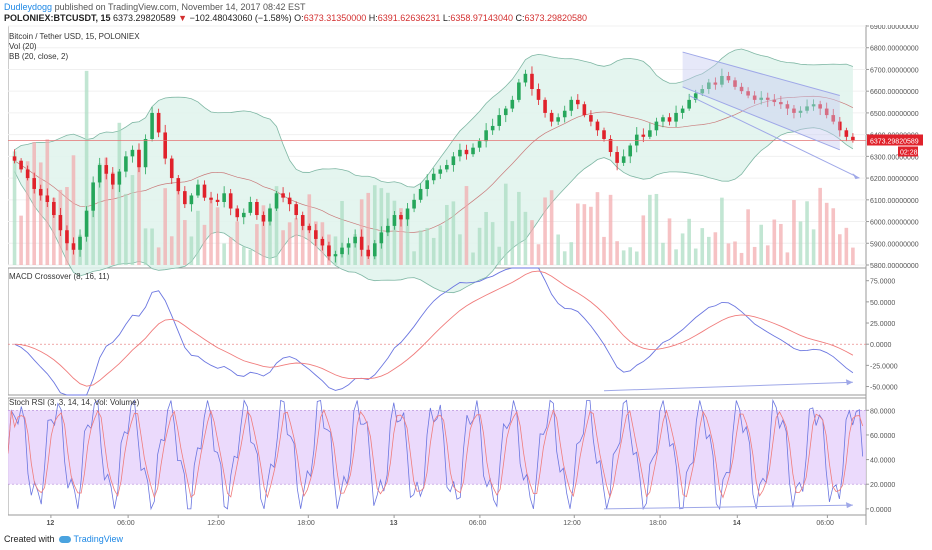 This screenshot has width=932, height=550. Describe the element at coordinates (728, 507) in the screenshot. I see `stoch-divergence-line` at that location.